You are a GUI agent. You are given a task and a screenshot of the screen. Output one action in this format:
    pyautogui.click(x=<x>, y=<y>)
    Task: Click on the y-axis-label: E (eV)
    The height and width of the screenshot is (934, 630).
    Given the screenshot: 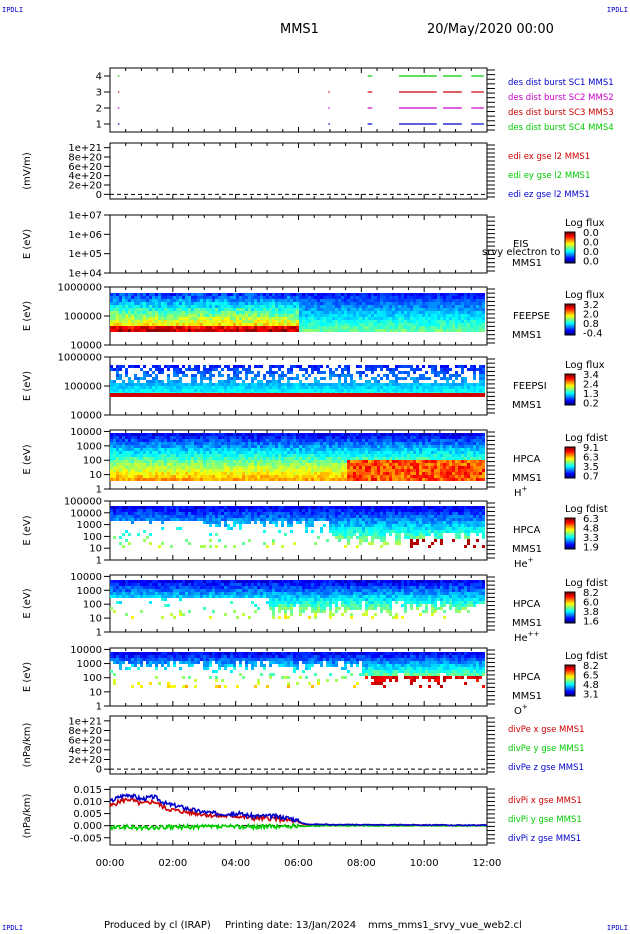 What is the action you would take?
    pyautogui.click(x=27, y=316)
    